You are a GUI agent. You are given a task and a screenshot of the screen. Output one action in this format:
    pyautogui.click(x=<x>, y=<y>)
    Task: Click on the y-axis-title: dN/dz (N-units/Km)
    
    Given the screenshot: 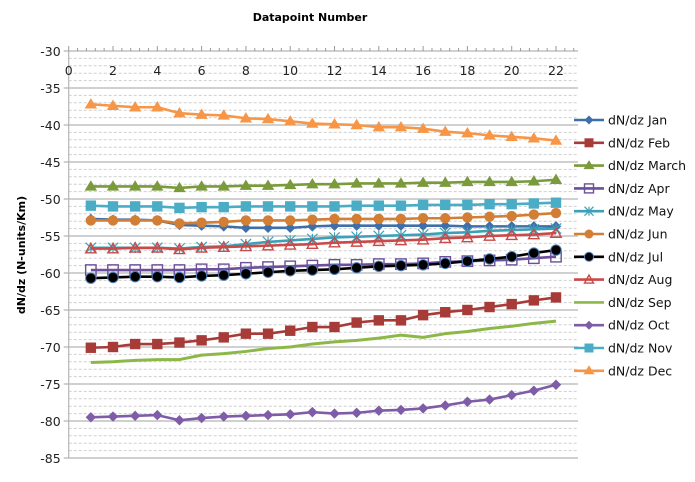 What is the action you would take?
    pyautogui.click(x=21, y=255)
    